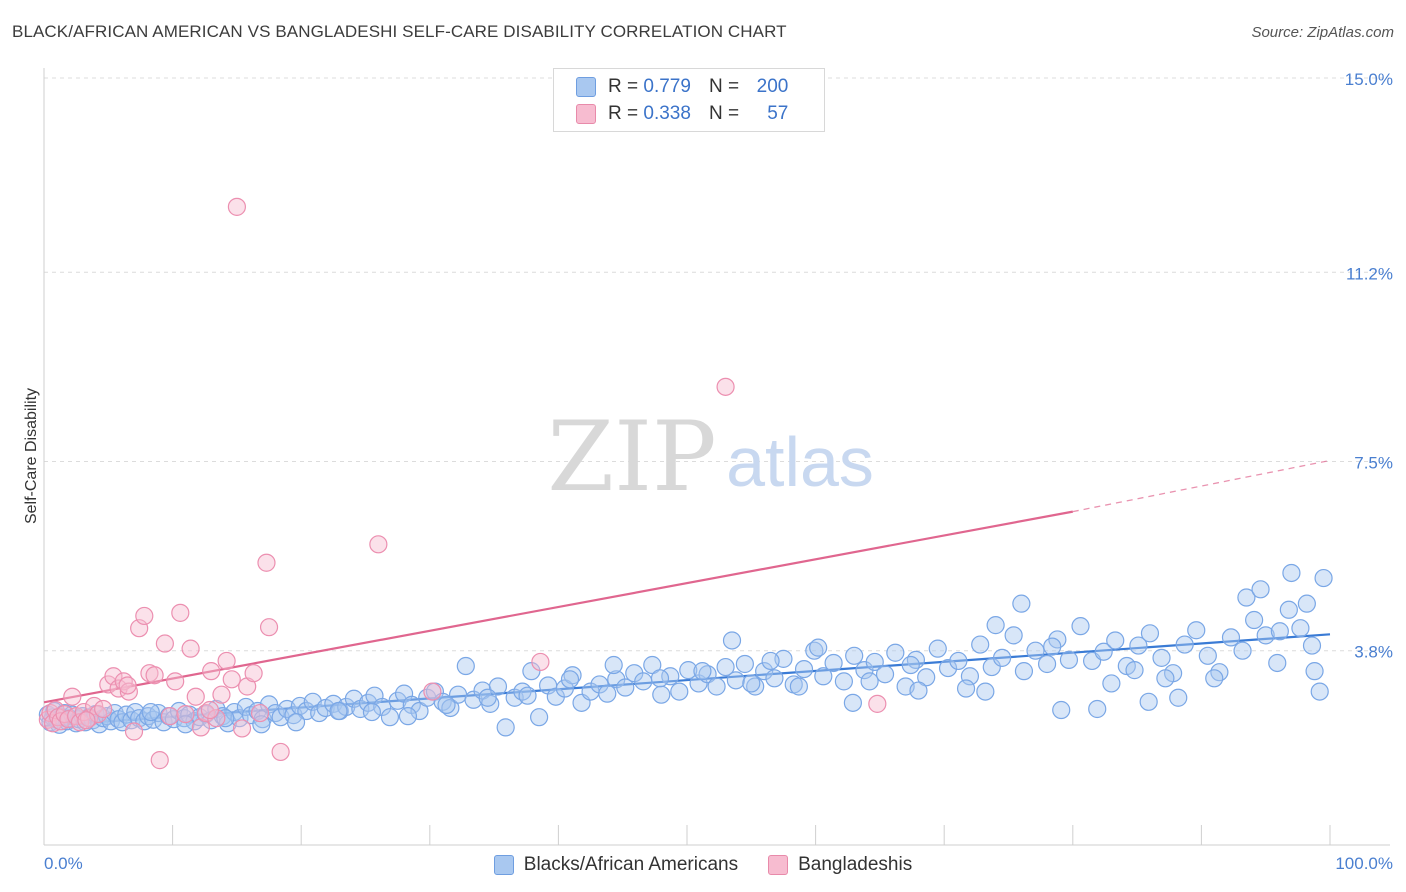 Image resolution: width=1406 pixels, height=892 pixels. I want to click on legend-r-label: R =, so click(623, 113).